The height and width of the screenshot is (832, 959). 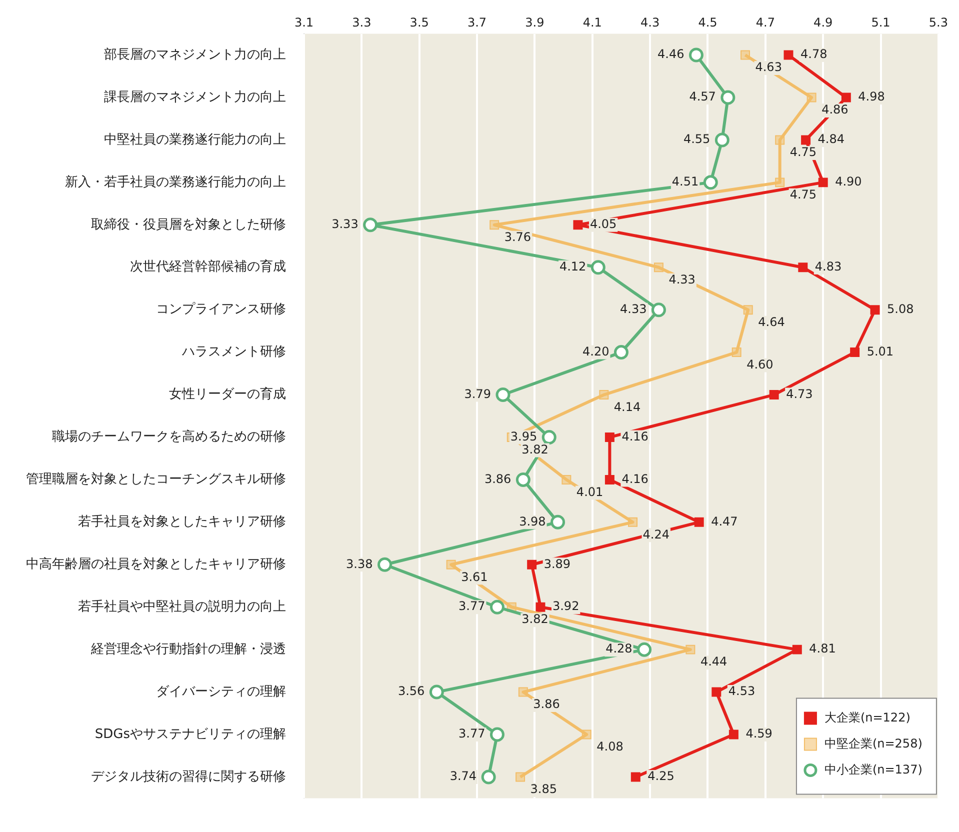 What do you see at coordinates (603, 224) in the screenshot?
I see `data-label: 4.05` at bounding box center [603, 224].